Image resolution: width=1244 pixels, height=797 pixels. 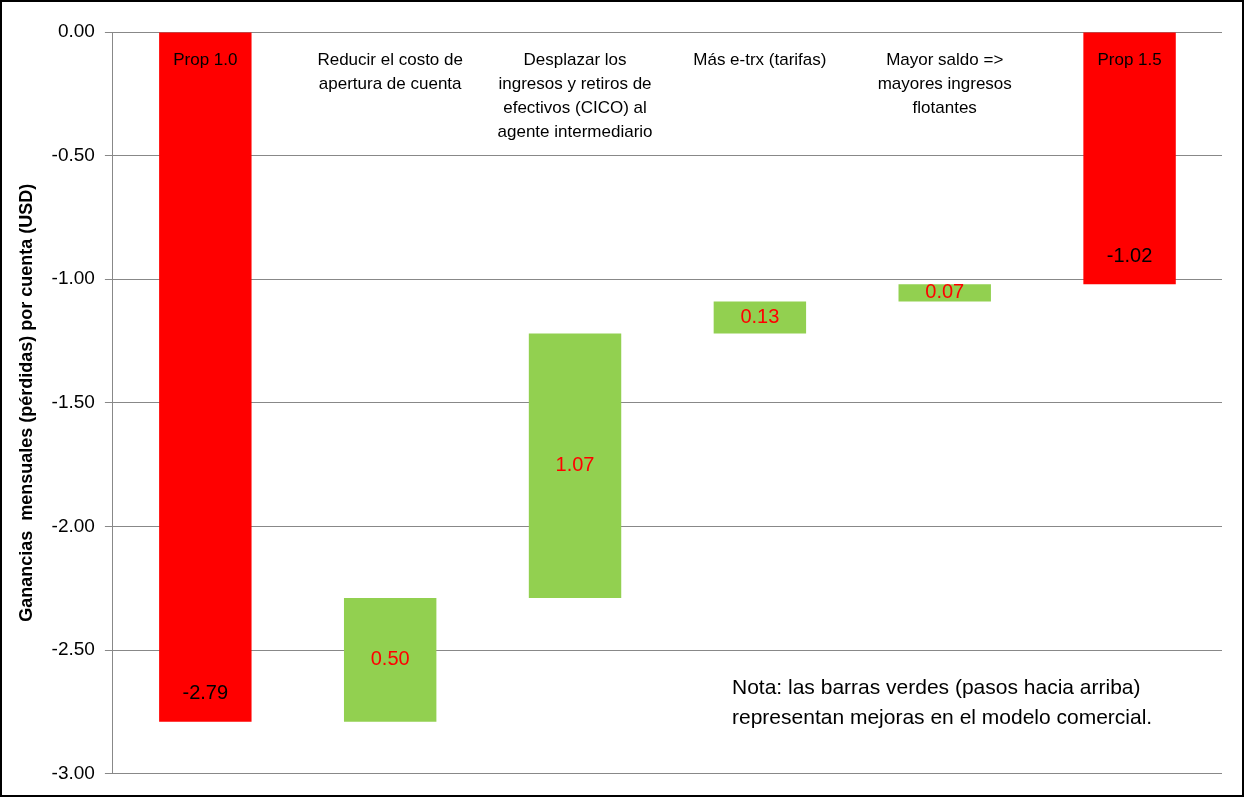 What do you see at coordinates (205, 692) in the screenshot?
I see `data-label: -2.79` at bounding box center [205, 692].